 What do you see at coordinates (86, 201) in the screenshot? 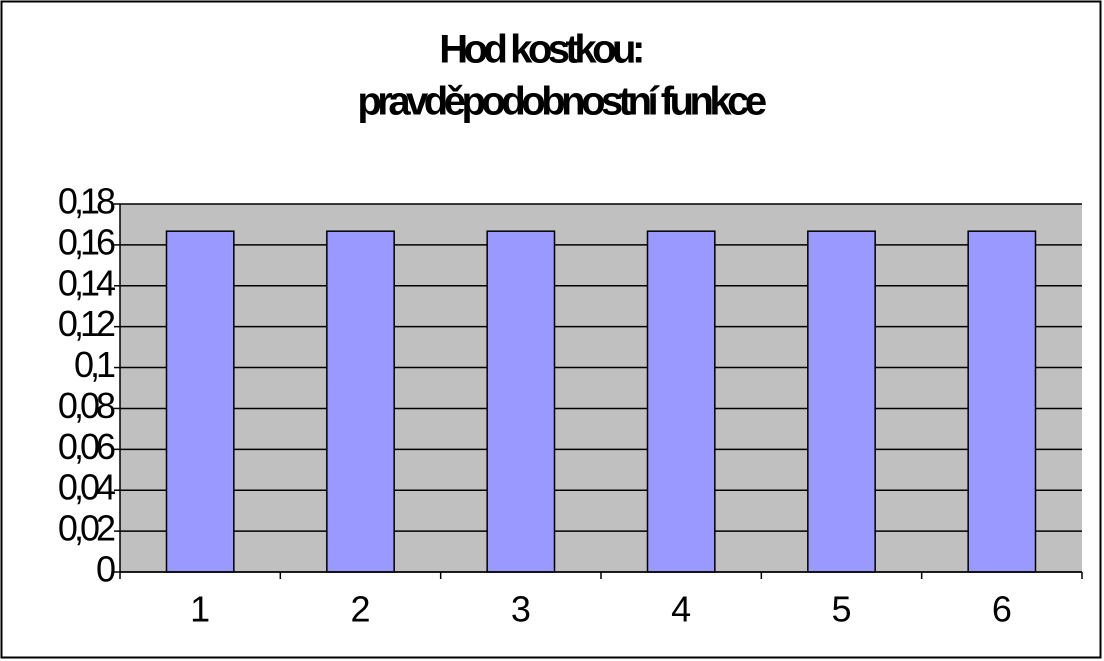
I see `y-tick-label: 0,18` at bounding box center [86, 201].